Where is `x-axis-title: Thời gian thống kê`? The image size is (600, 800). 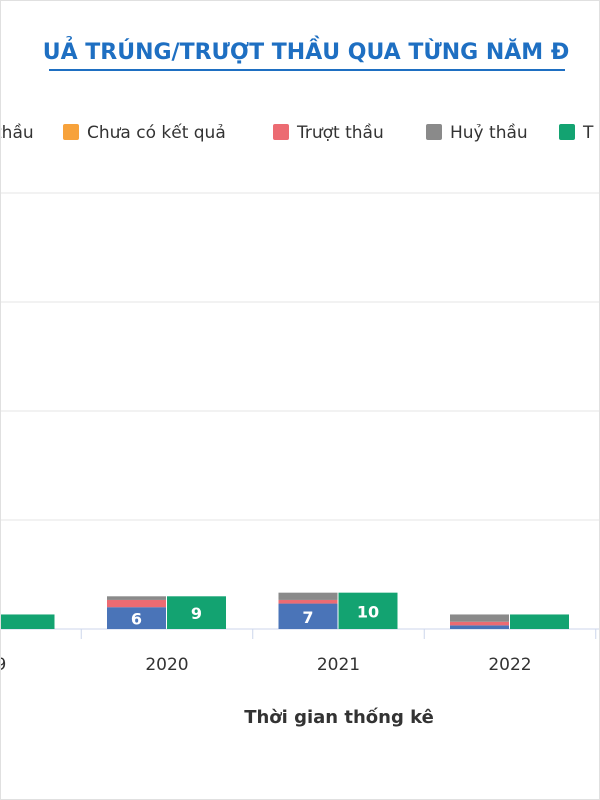 x-axis-title: Thời gian thống kê is located at coordinates (339, 717).